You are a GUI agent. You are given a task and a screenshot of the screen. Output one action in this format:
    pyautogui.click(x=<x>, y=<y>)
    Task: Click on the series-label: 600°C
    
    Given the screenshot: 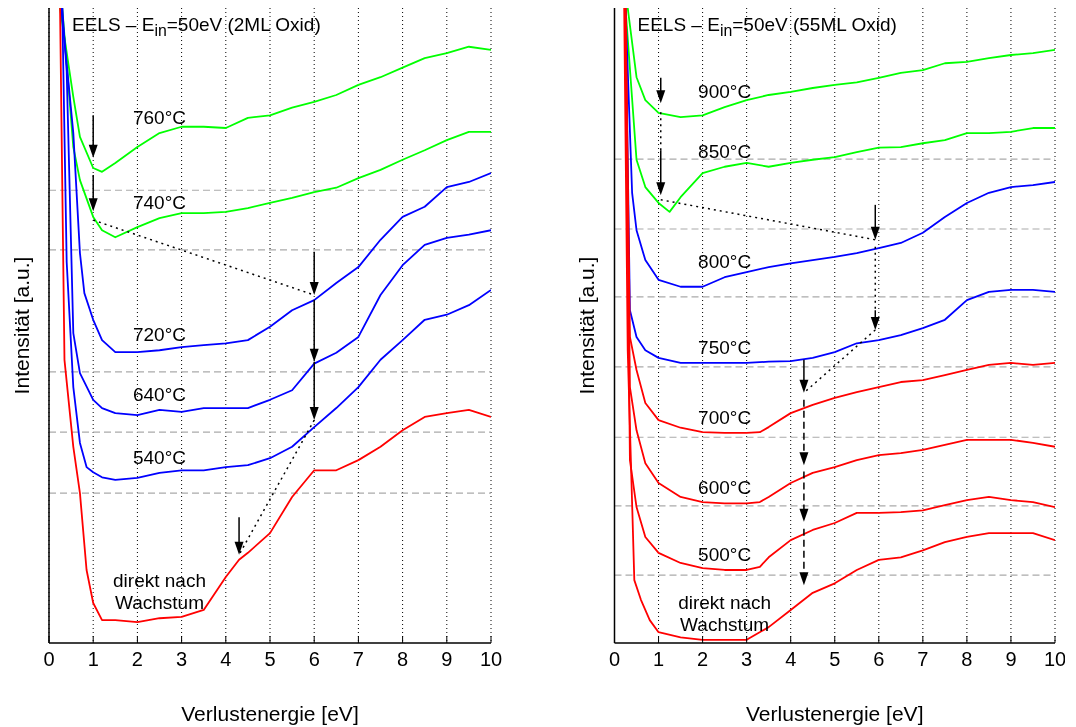 What is the action you would take?
    pyautogui.click(x=725, y=488)
    